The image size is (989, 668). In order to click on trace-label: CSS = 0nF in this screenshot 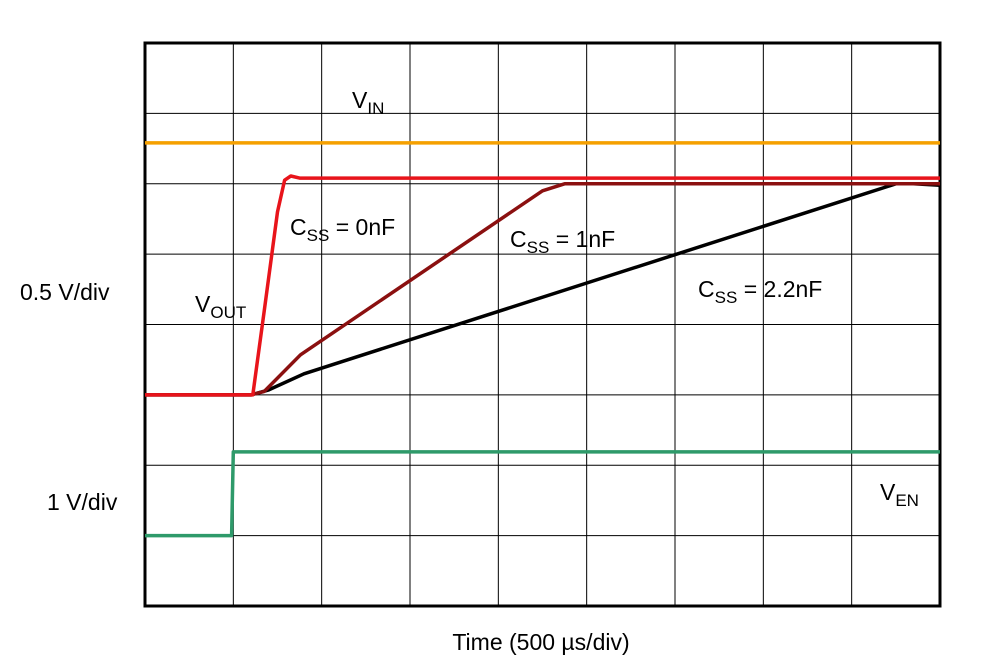, I will do `click(342, 229)`.